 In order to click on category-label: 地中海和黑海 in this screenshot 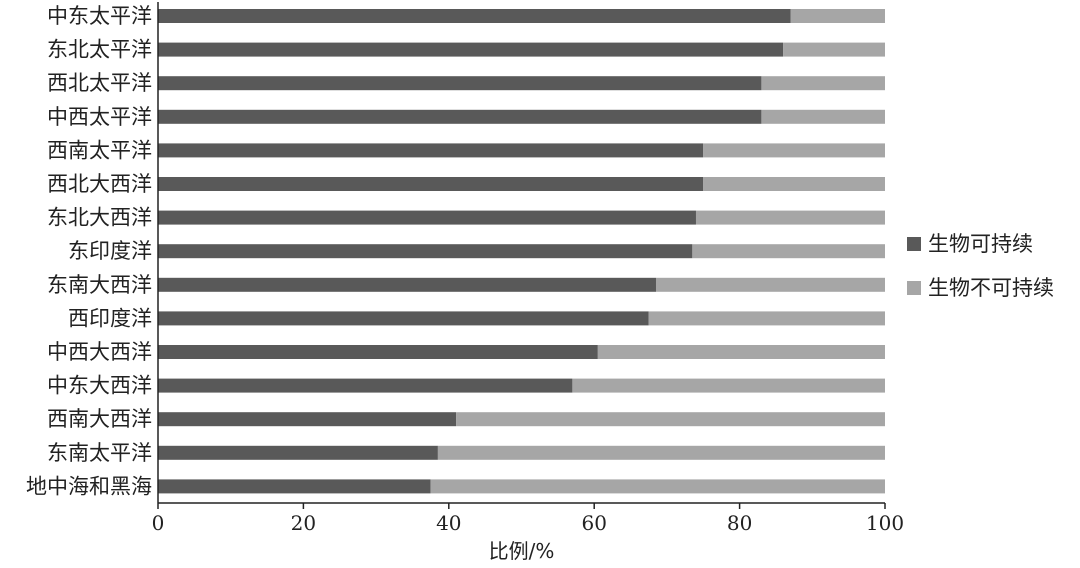, I will do `click(89, 486)`.